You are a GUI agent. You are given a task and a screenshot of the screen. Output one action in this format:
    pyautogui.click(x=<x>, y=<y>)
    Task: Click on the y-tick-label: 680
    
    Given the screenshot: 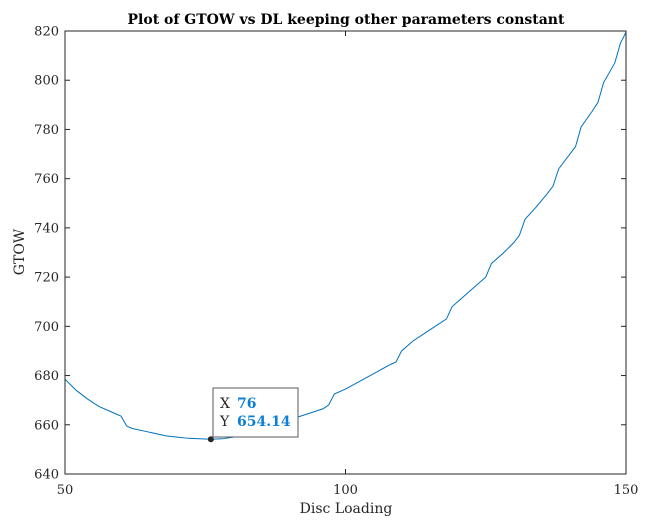 What is the action you would take?
    pyautogui.click(x=46, y=376)
    